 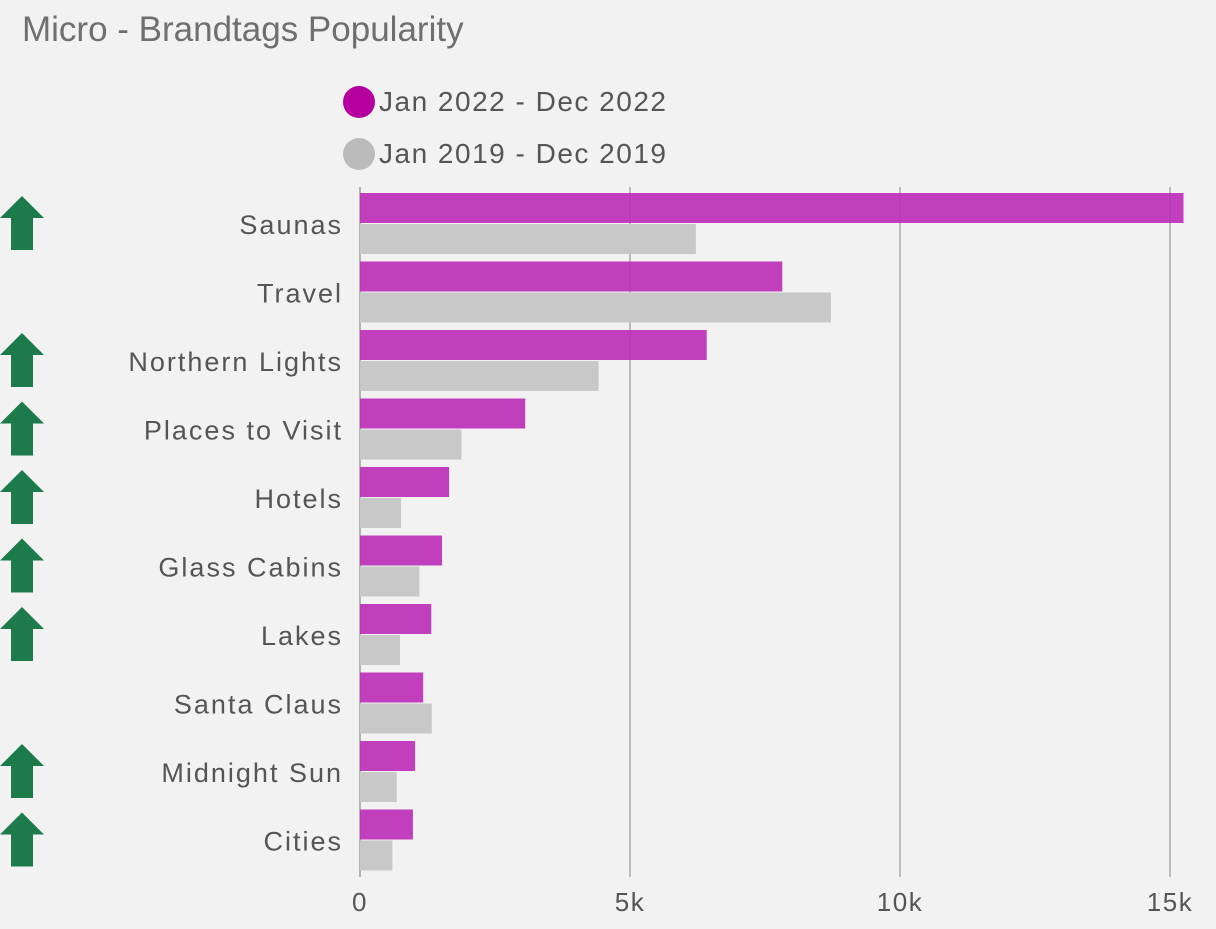 I want to click on legend-item-series-1: Jan 2022 - Dec 2022, so click(x=505, y=102).